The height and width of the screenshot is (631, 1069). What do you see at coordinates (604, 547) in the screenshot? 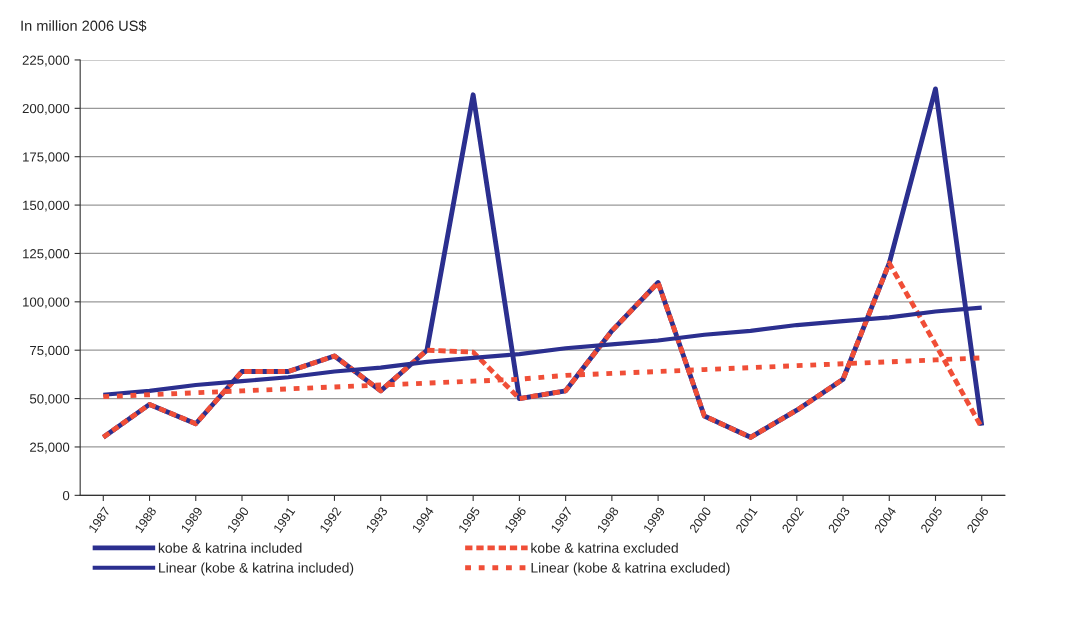
I see `legend-label: kobe & katrina excluded` at bounding box center [604, 547].